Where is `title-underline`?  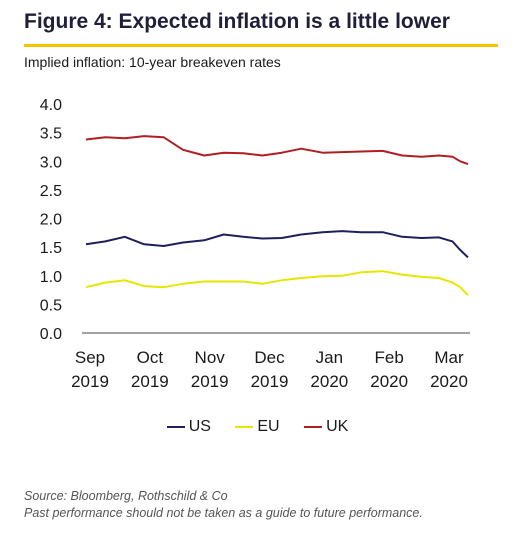 title-underline is located at coordinates (261, 45).